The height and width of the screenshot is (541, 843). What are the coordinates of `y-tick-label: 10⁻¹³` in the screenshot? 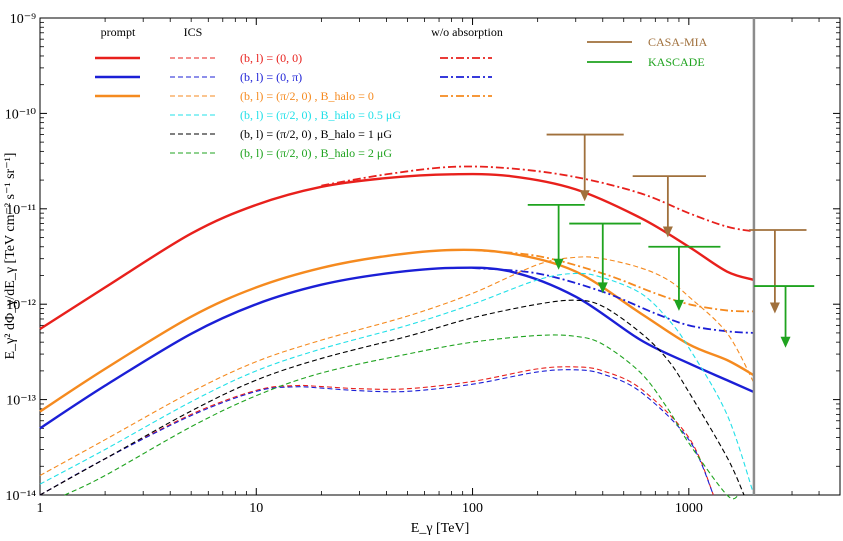 It's located at (21, 401).